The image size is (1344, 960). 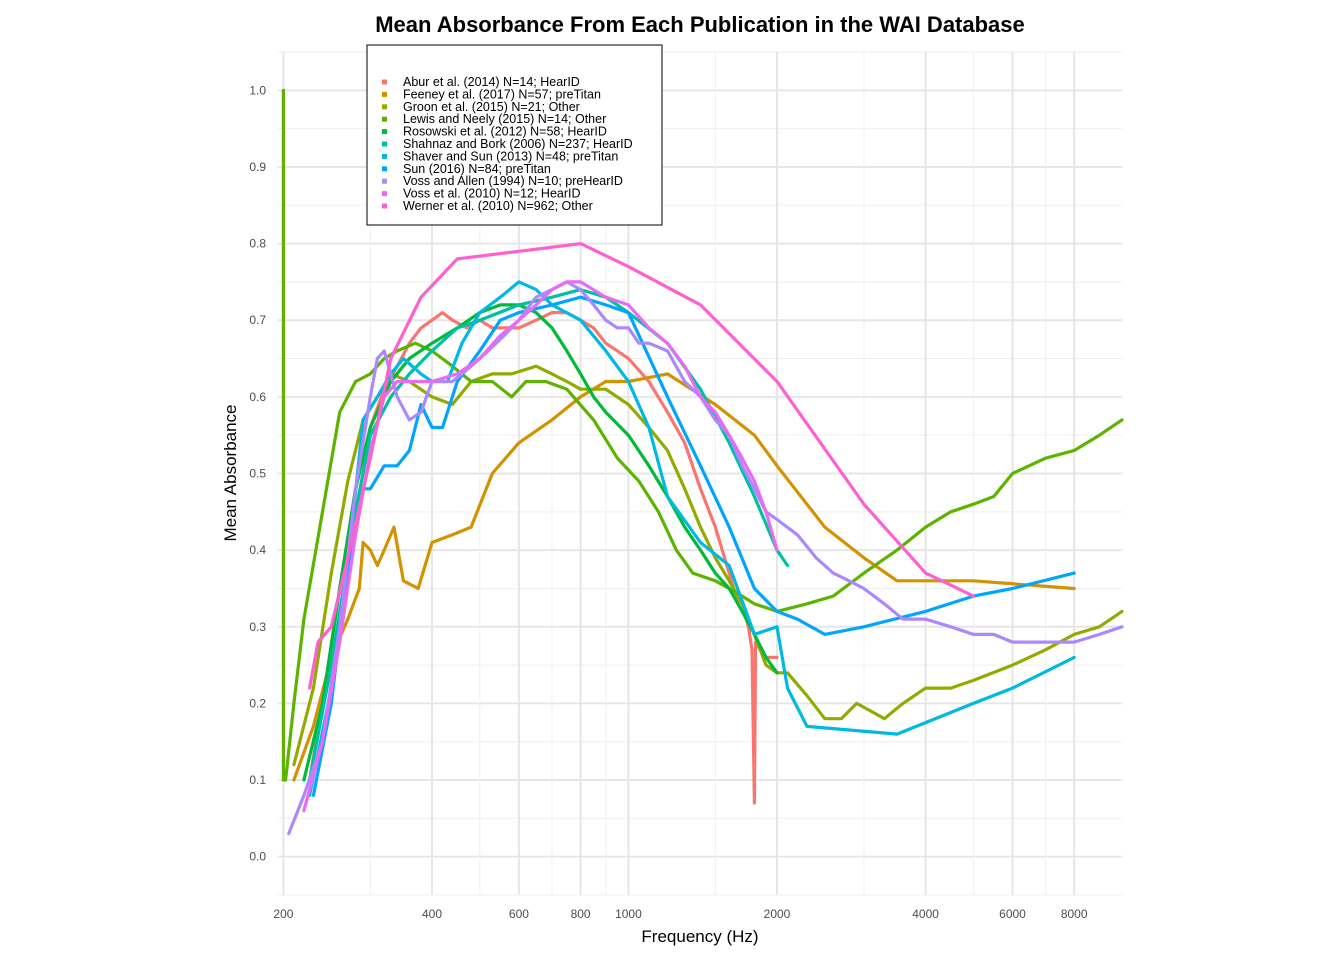 What do you see at coordinates (925, 914) in the screenshot?
I see `x-tick-label: 4000` at bounding box center [925, 914].